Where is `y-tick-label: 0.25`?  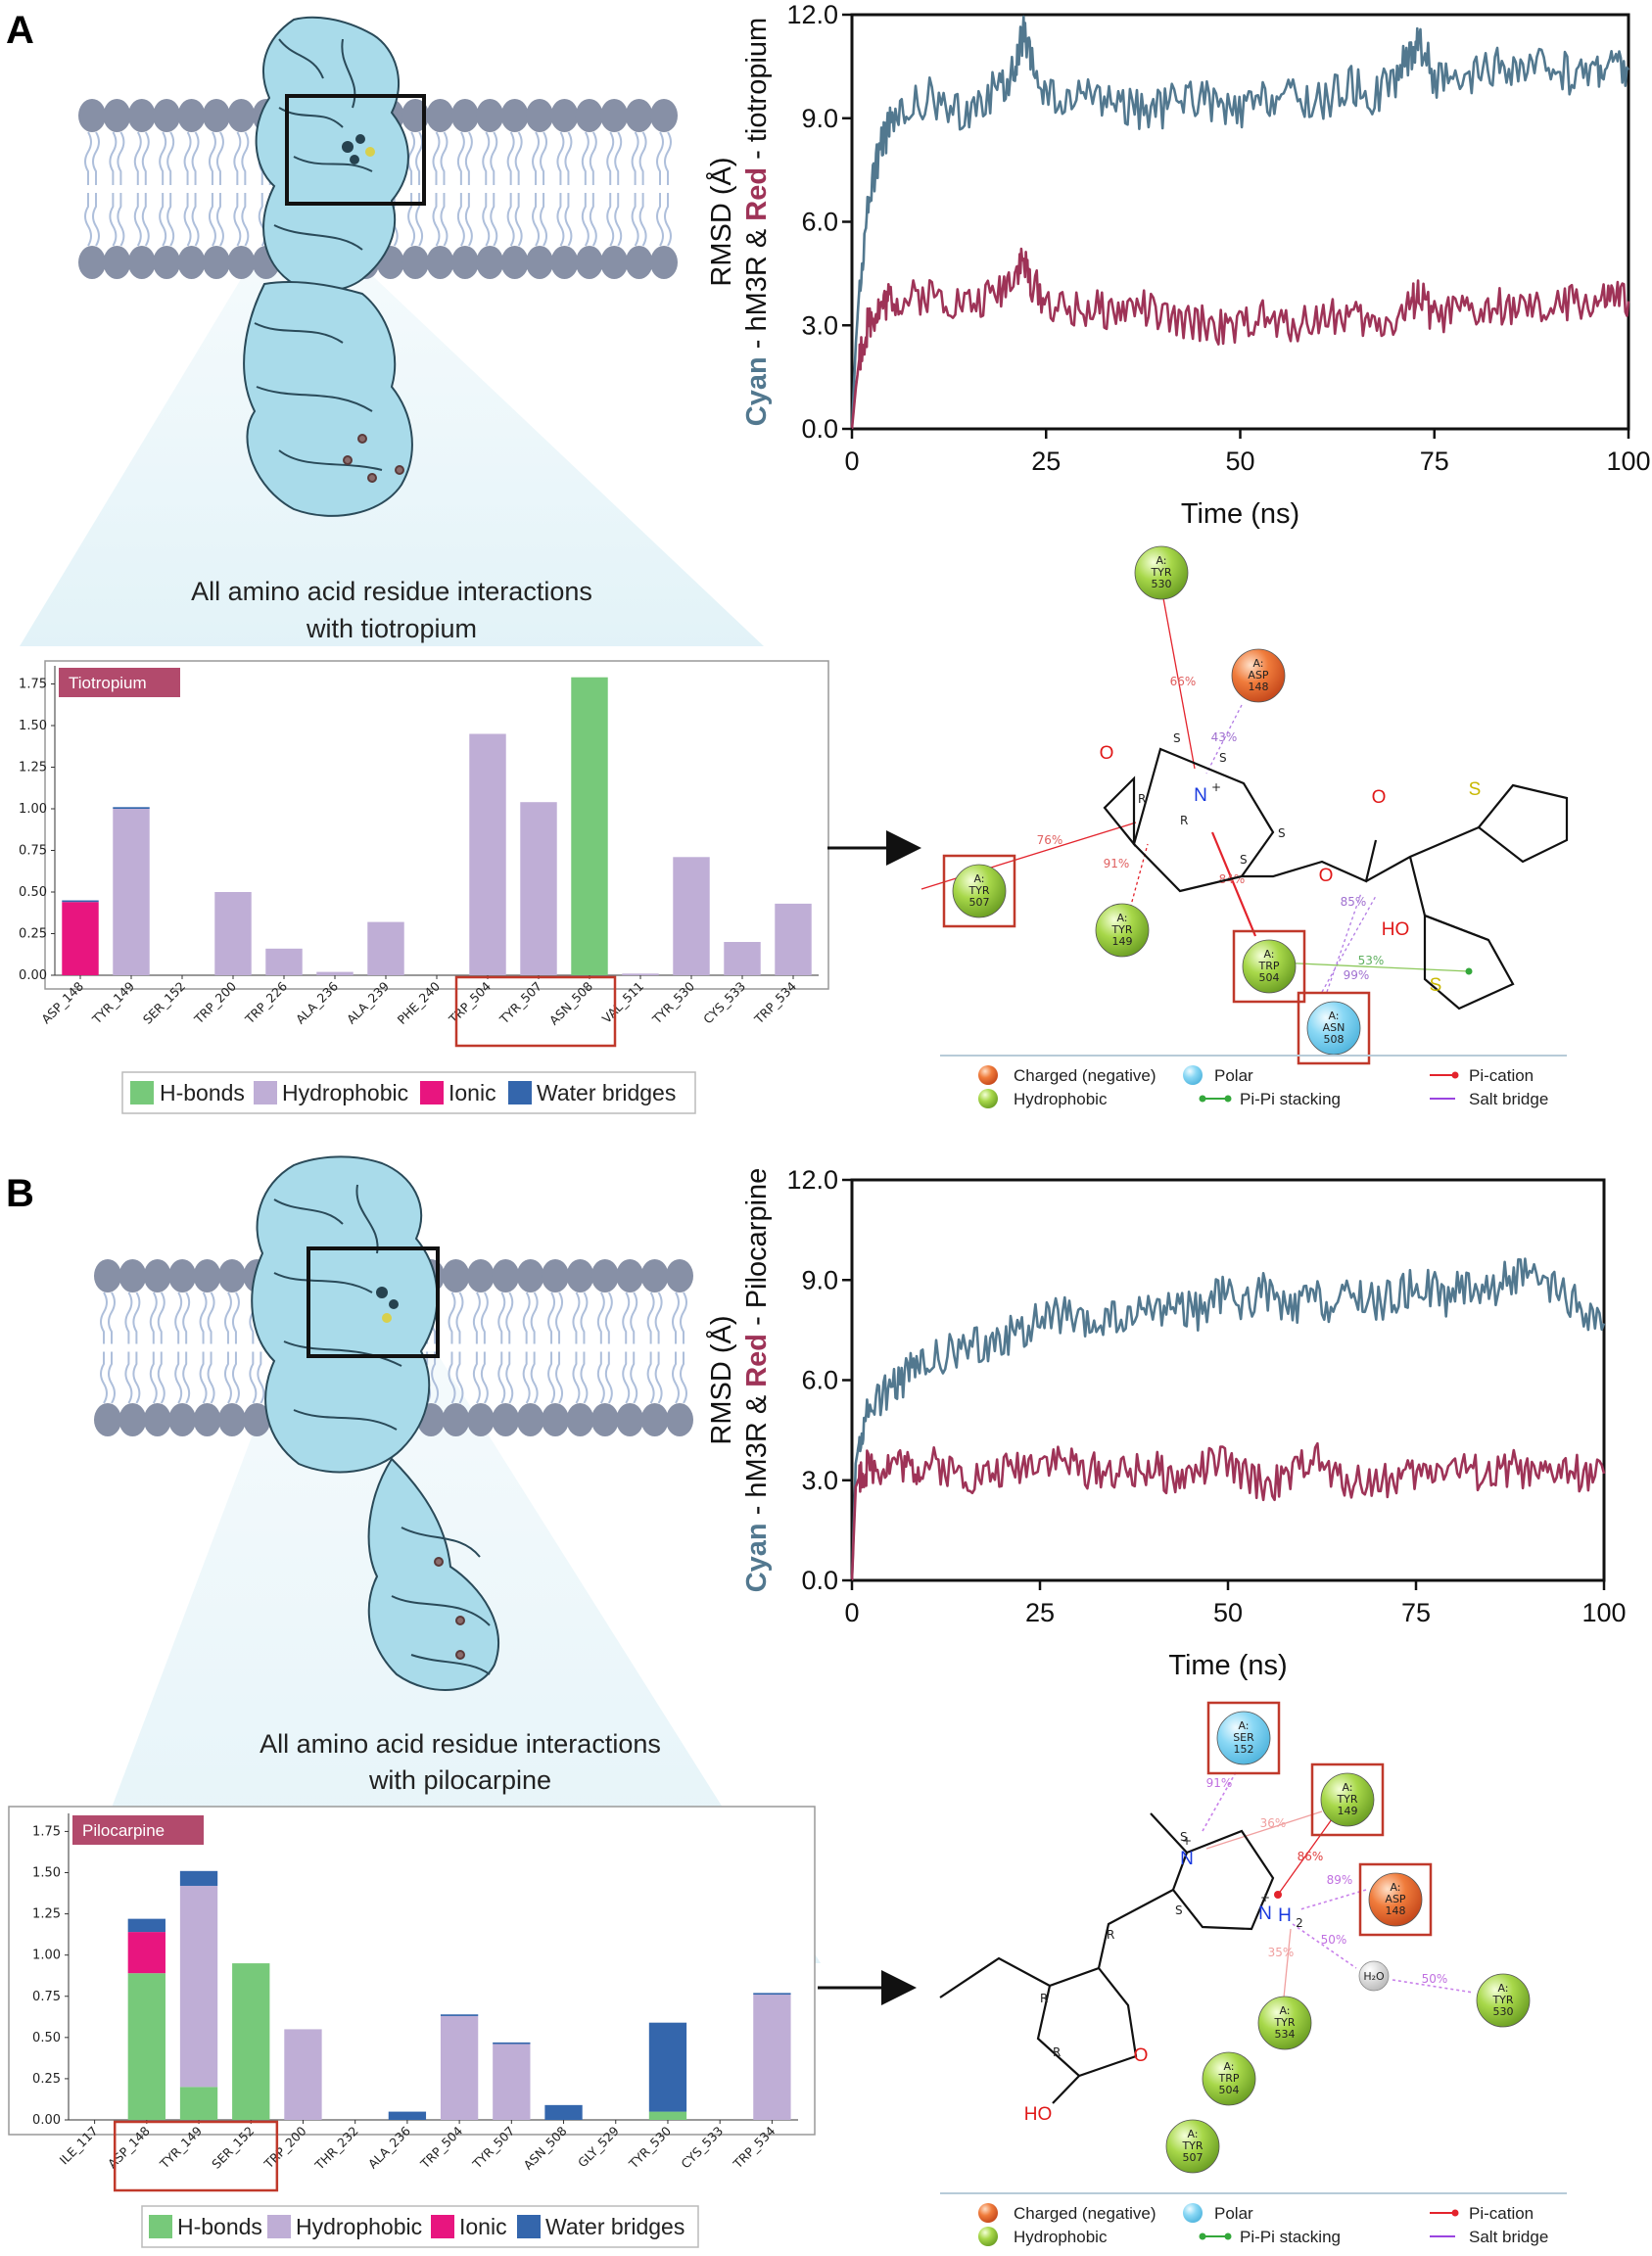 y-tick-label: 0.25 is located at coordinates (46, 2079).